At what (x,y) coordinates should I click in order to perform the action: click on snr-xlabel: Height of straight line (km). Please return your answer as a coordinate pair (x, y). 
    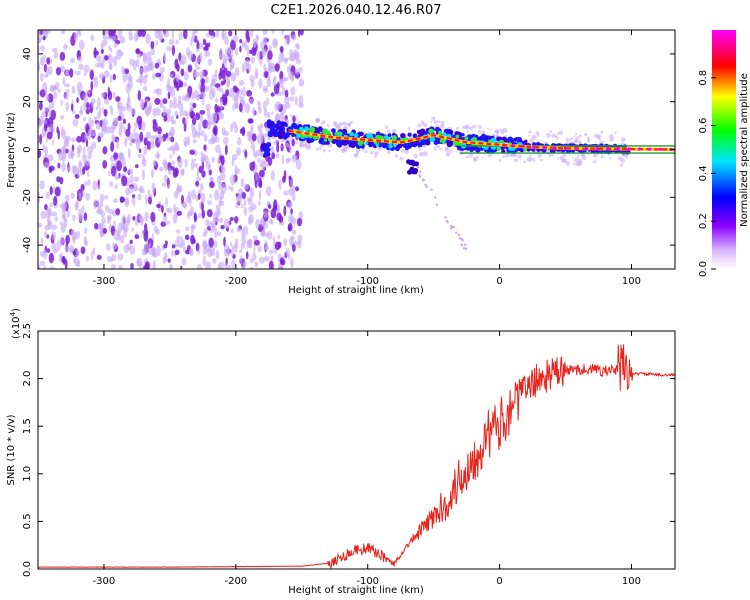
    Looking at the image, I should click on (356, 590).